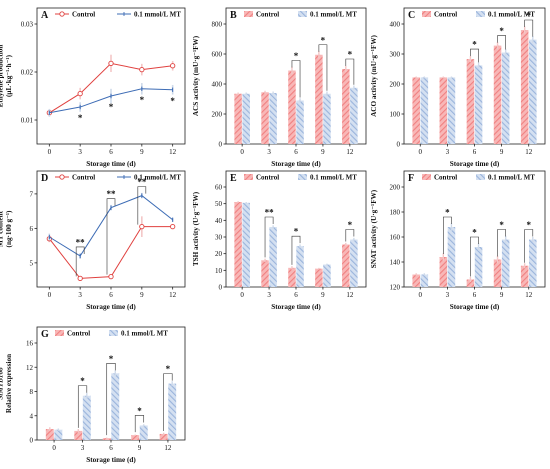  What do you see at coordinates (233, 15) in the screenshot?
I see `panel-letter: B` at bounding box center [233, 15].